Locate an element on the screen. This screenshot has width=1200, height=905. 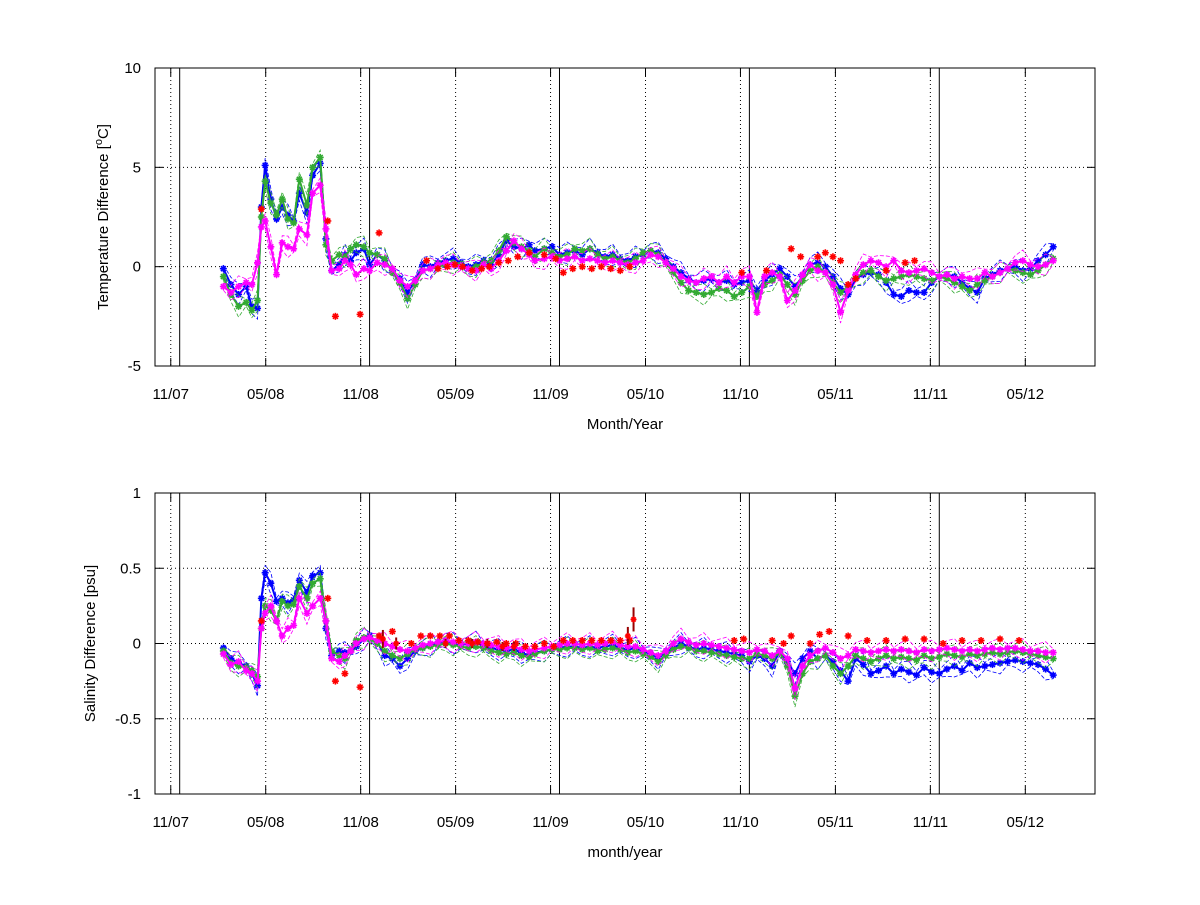
series-line is located at coordinates (638, 628).